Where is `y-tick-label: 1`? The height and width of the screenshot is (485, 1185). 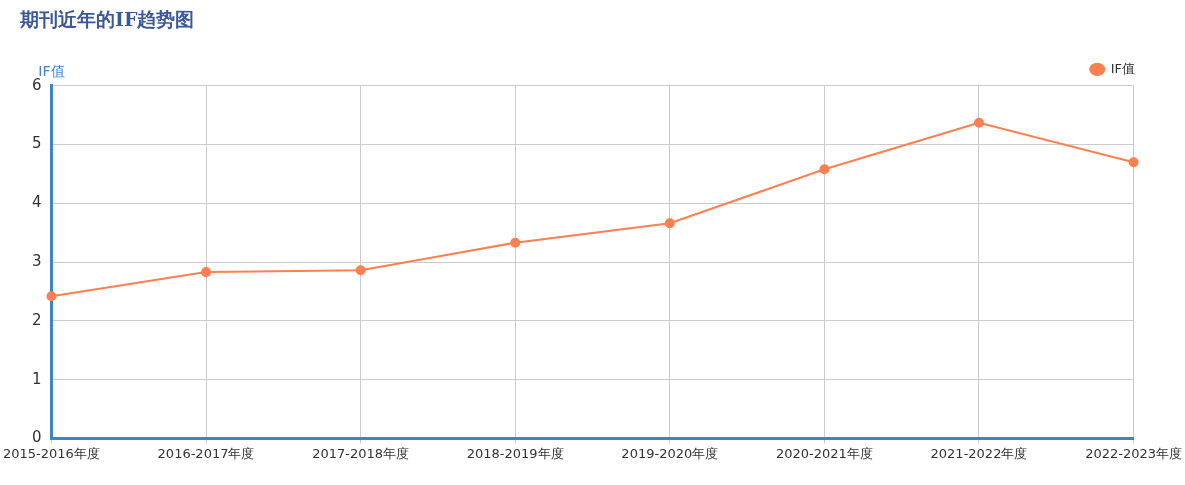
y-tick-label: 1 is located at coordinates (36, 378).